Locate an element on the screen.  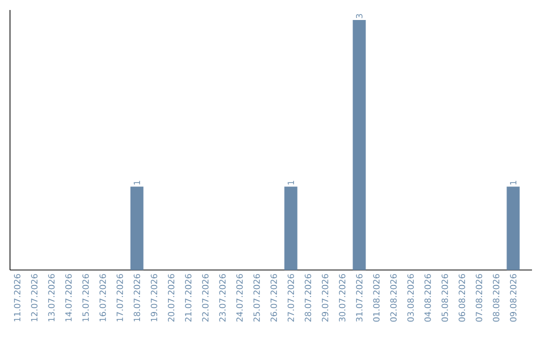
x-tick-label: 12.07.2026 is located at coordinates (34, 298).